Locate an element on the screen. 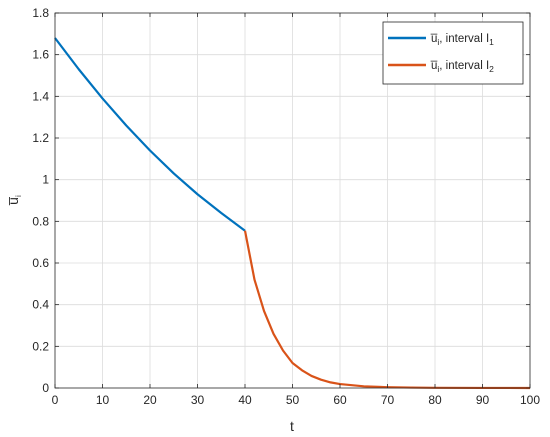 The height and width of the screenshot is (437, 550). x-tick-label: 60 is located at coordinates (340, 400).